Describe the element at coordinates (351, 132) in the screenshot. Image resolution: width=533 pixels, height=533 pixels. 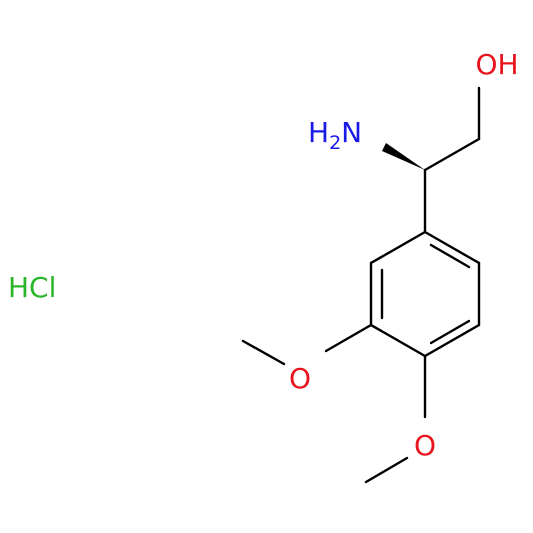
I see `atom-part: N` at that location.